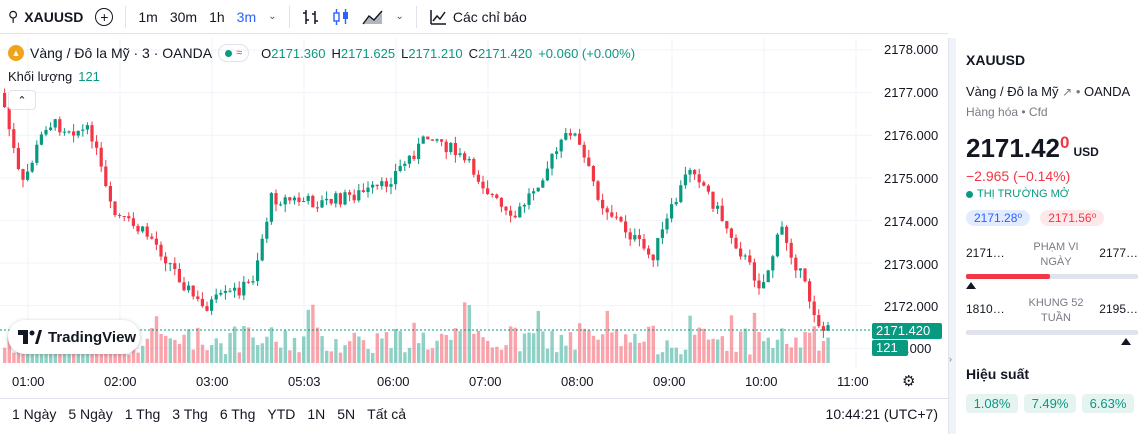  I want to click on y52-range-bar, so click(1052, 332).